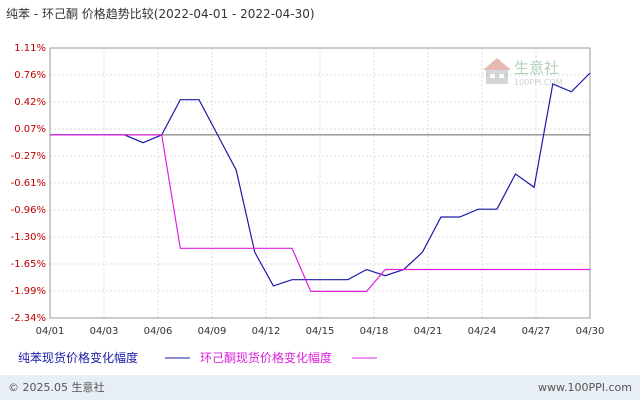 This screenshot has height=400, width=640. Describe the element at coordinates (536, 331) in the screenshot. I see `x-tick-label: 04/27` at that location.